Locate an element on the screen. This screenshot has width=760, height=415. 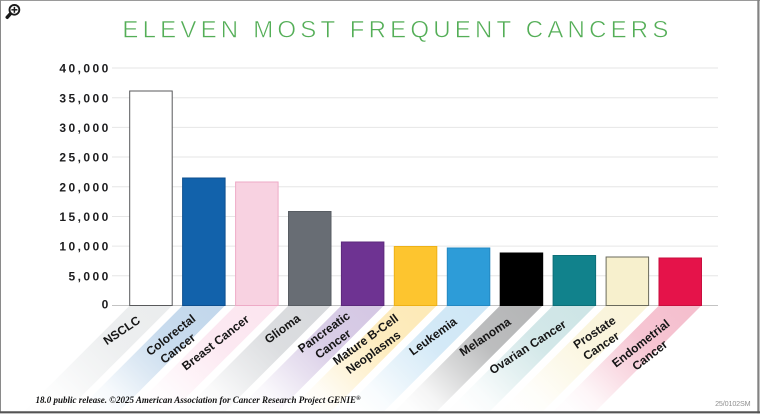
svg-text: 5,000 is located at coordinates (90, 276).